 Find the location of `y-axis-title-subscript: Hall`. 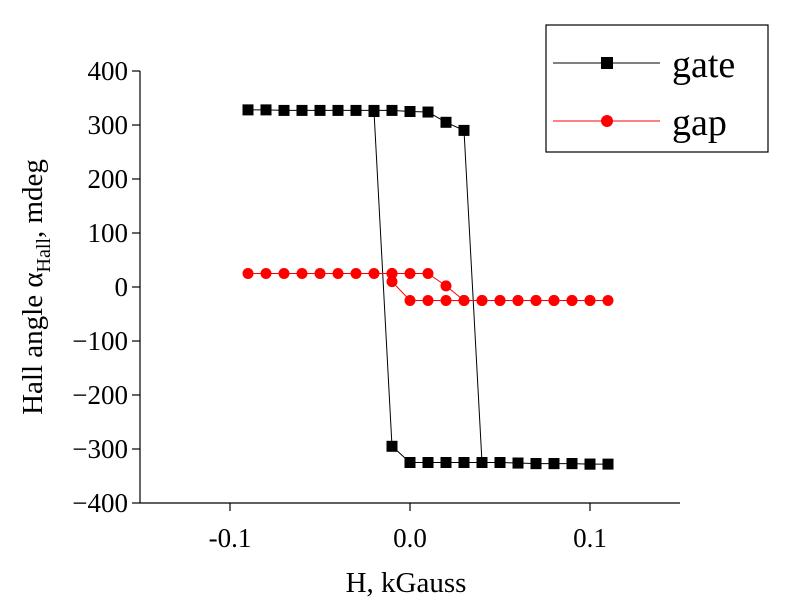

y-axis-title-subscript: Hall is located at coordinates (44, 255).